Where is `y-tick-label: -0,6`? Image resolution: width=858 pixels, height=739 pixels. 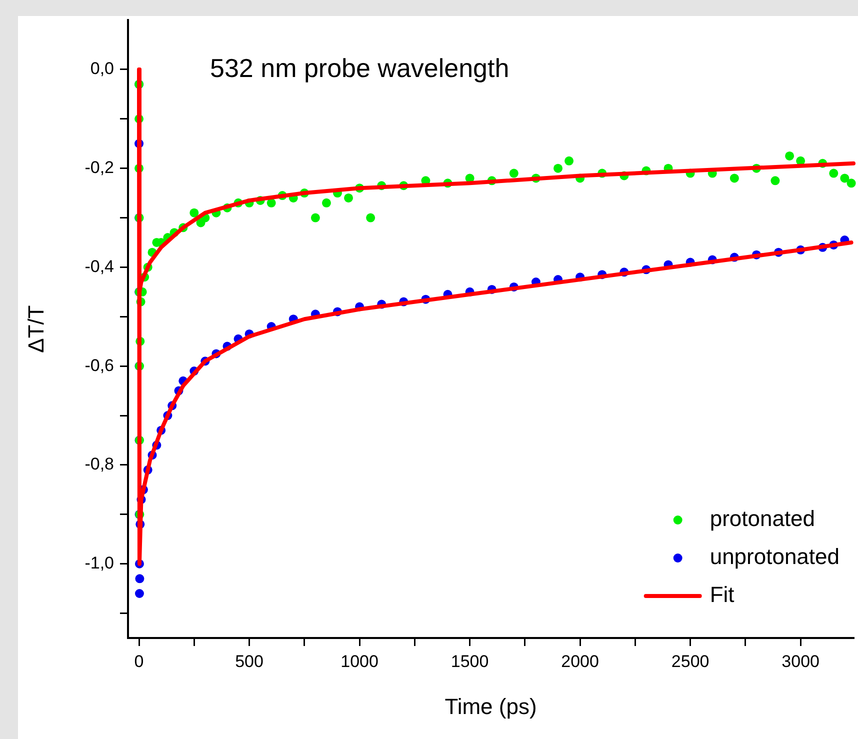 y-tick-label: -0,6 is located at coordinates (99, 365).